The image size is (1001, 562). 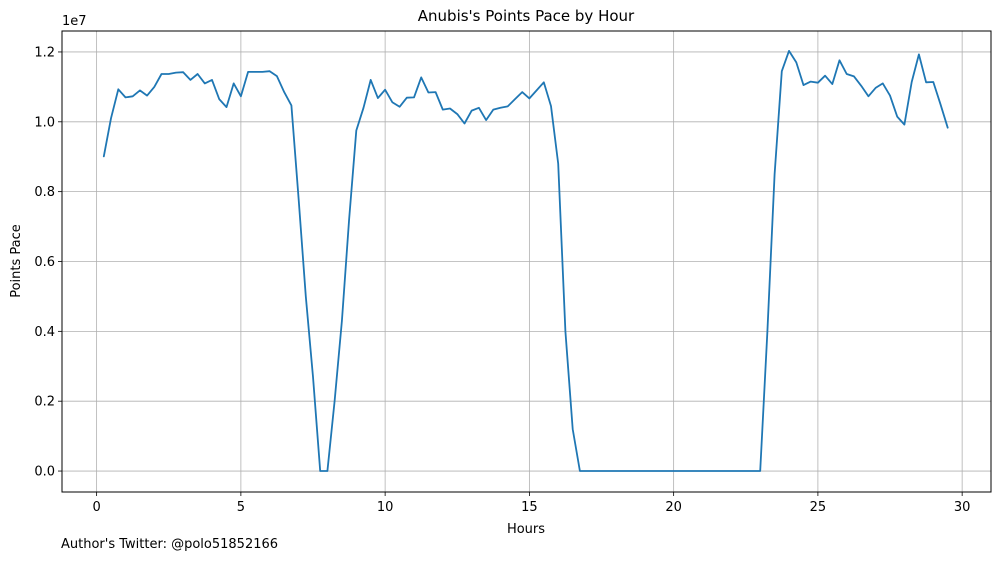 I want to click on x-tick-label: 25, so click(x=818, y=507).